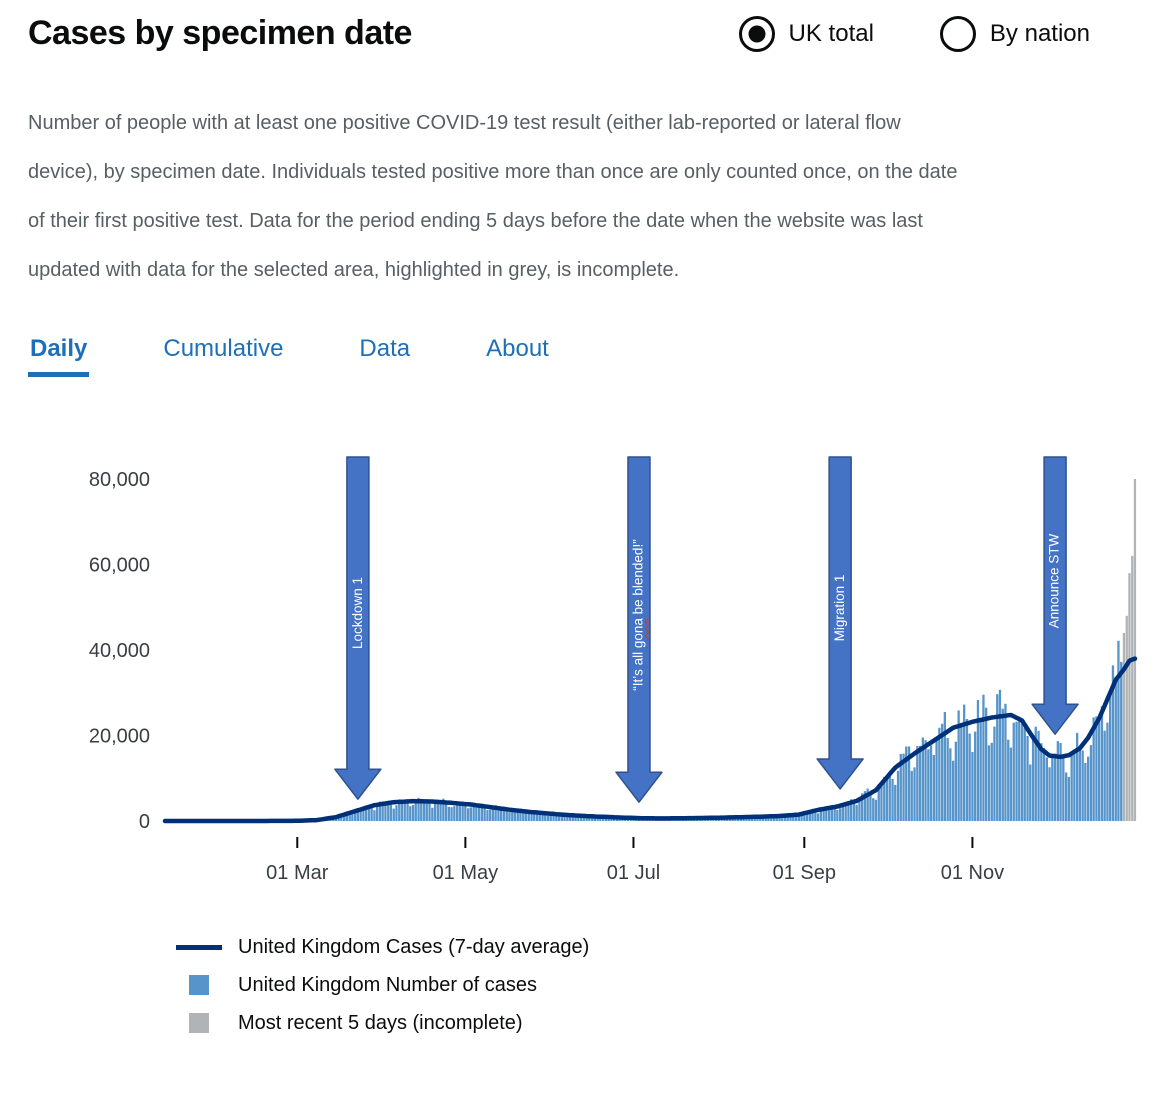 The height and width of the screenshot is (1109, 1158). I want to click on x-axis-label: 01 Nov, so click(972, 873).